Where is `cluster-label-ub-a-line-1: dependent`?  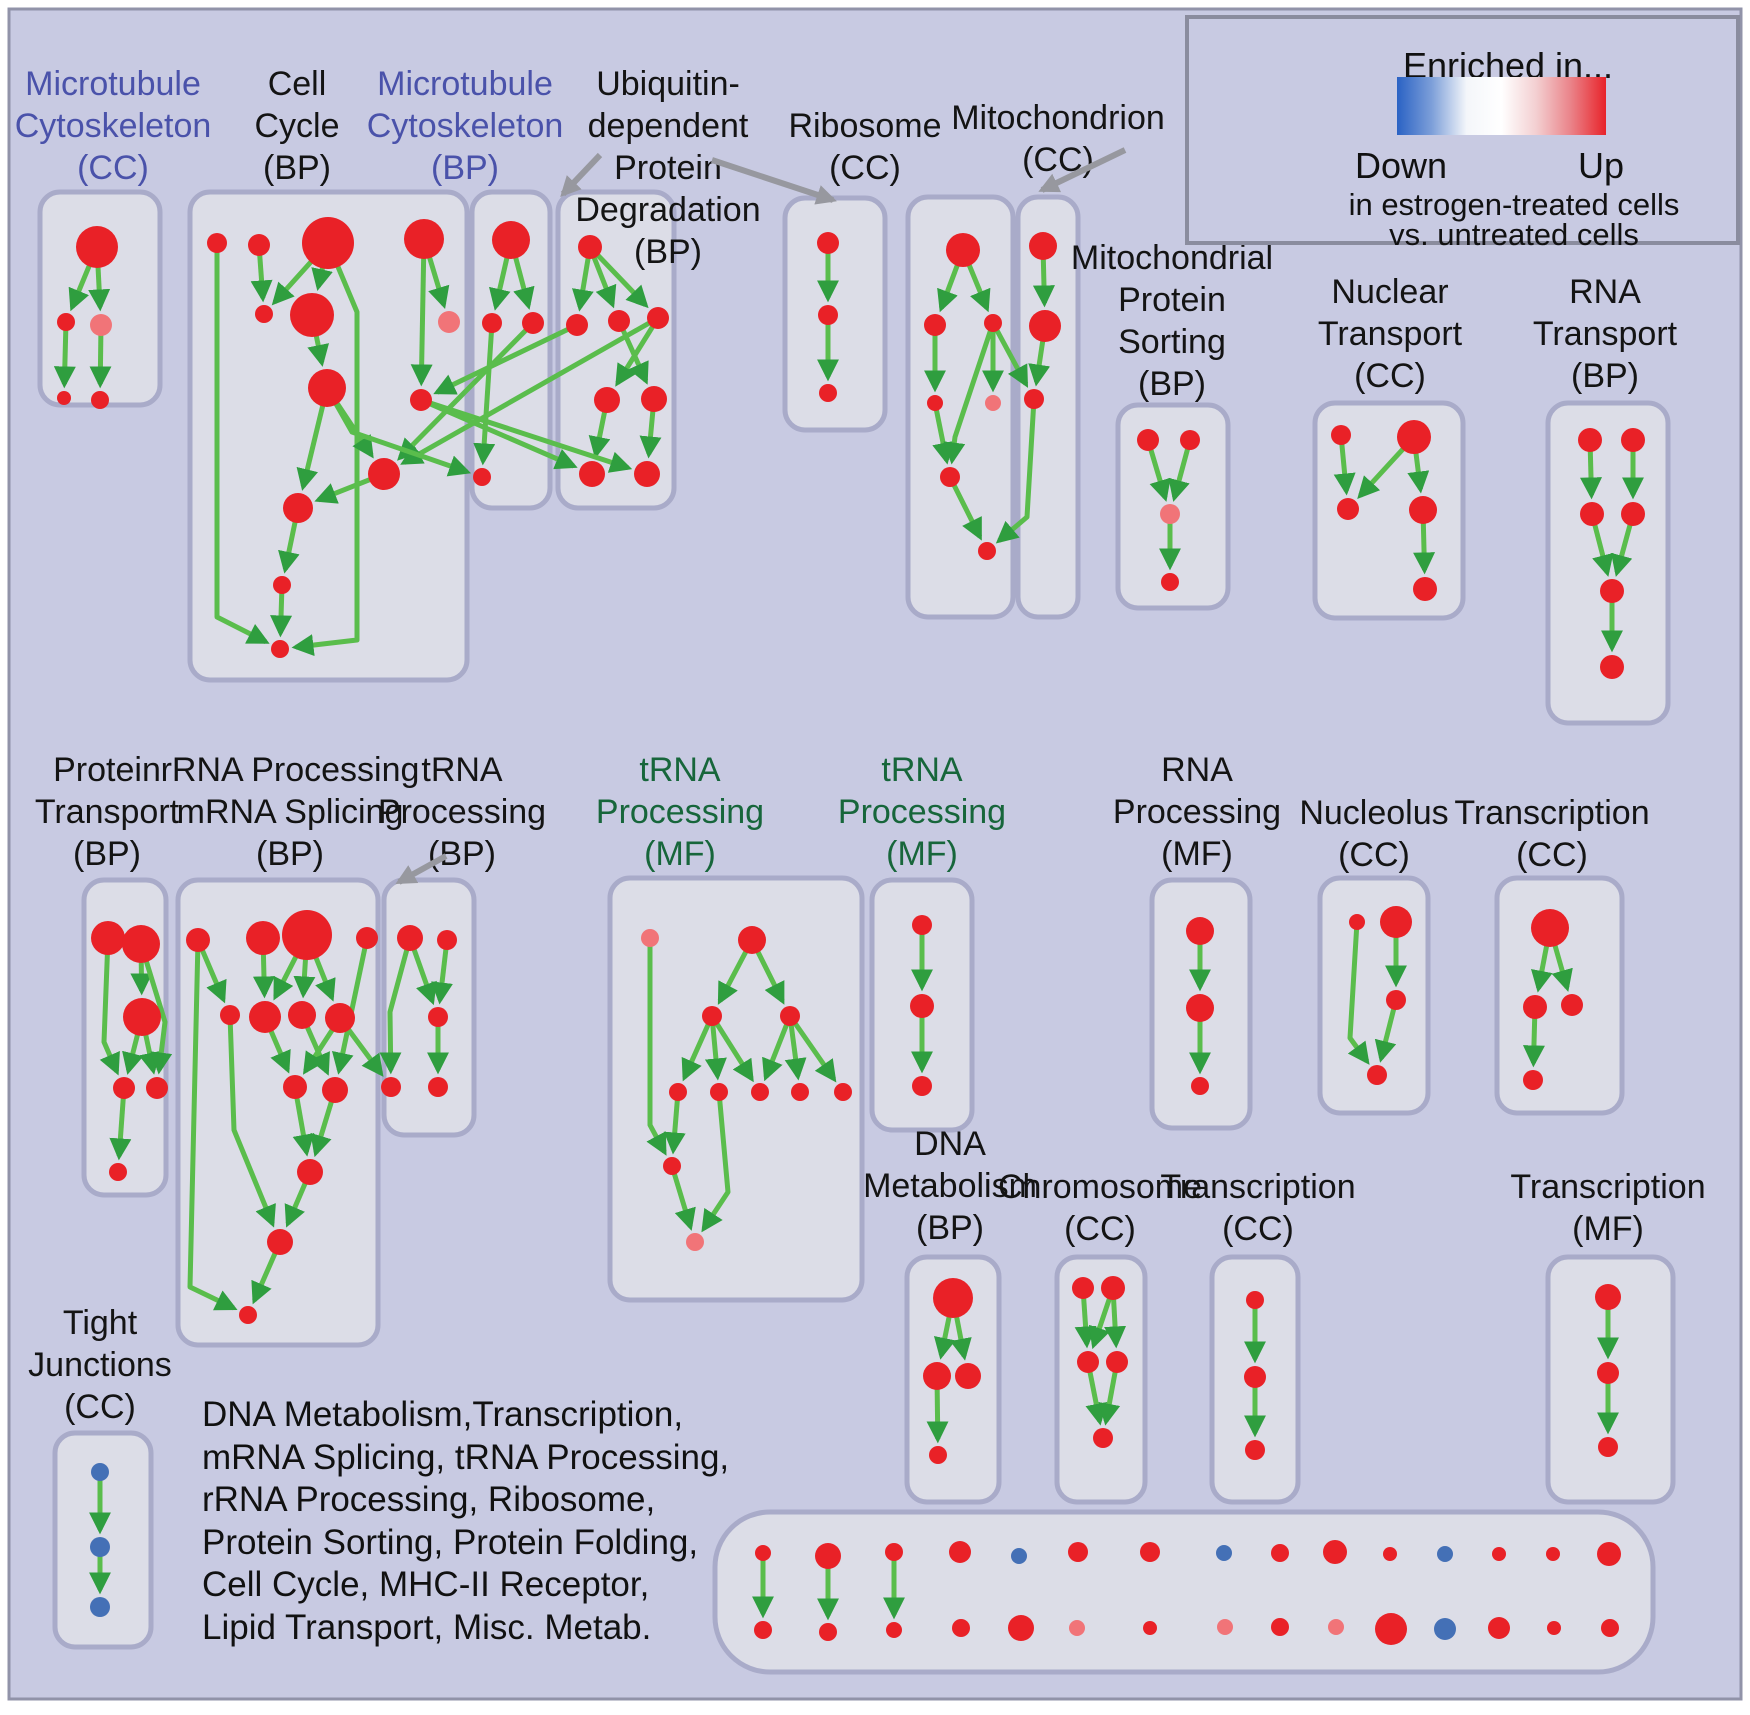 cluster-label-ub-a-line-1: dependent is located at coordinates (668, 126).